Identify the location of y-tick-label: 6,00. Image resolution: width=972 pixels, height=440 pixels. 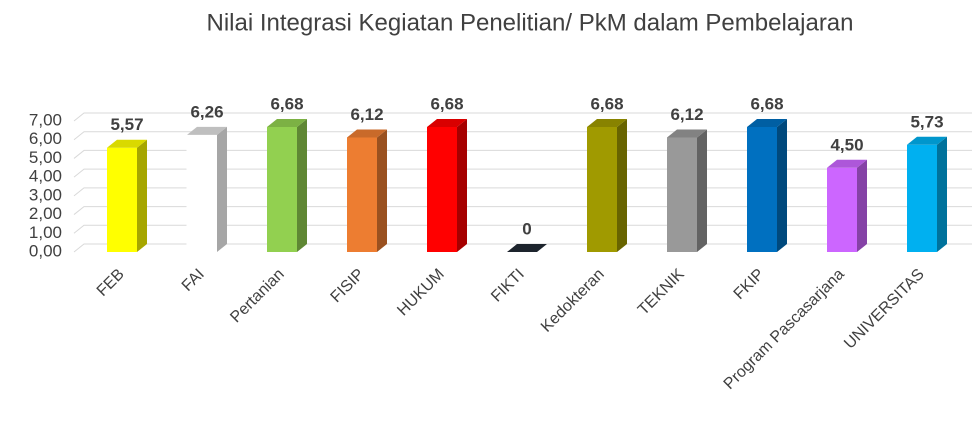
(45, 138).